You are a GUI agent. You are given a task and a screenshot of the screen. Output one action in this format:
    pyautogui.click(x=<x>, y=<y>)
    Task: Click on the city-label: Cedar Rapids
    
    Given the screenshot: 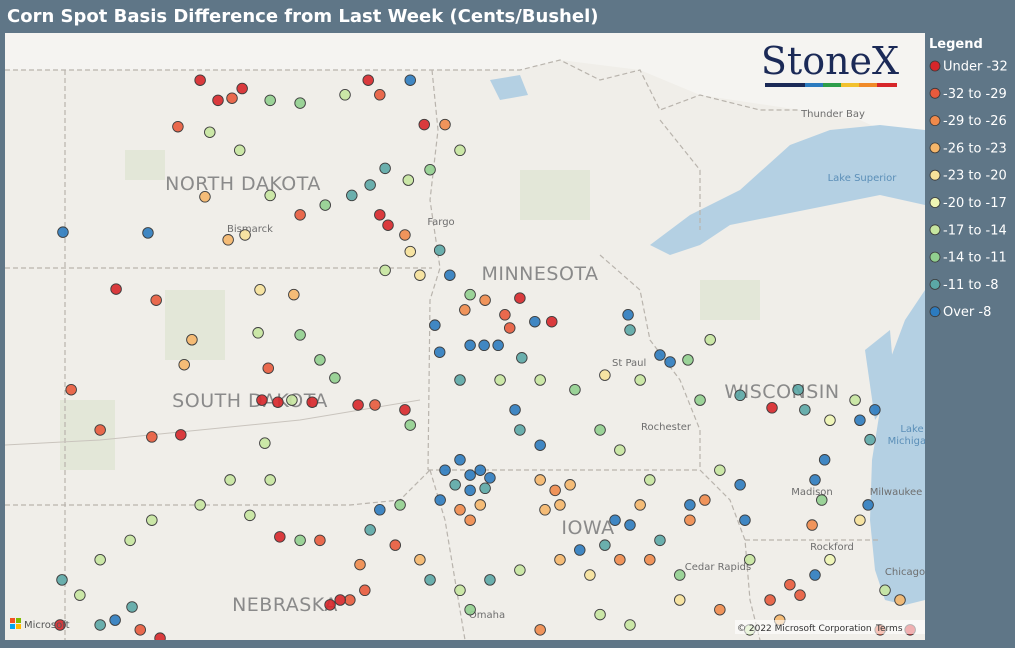 What is the action you would take?
    pyautogui.click(x=718, y=567)
    